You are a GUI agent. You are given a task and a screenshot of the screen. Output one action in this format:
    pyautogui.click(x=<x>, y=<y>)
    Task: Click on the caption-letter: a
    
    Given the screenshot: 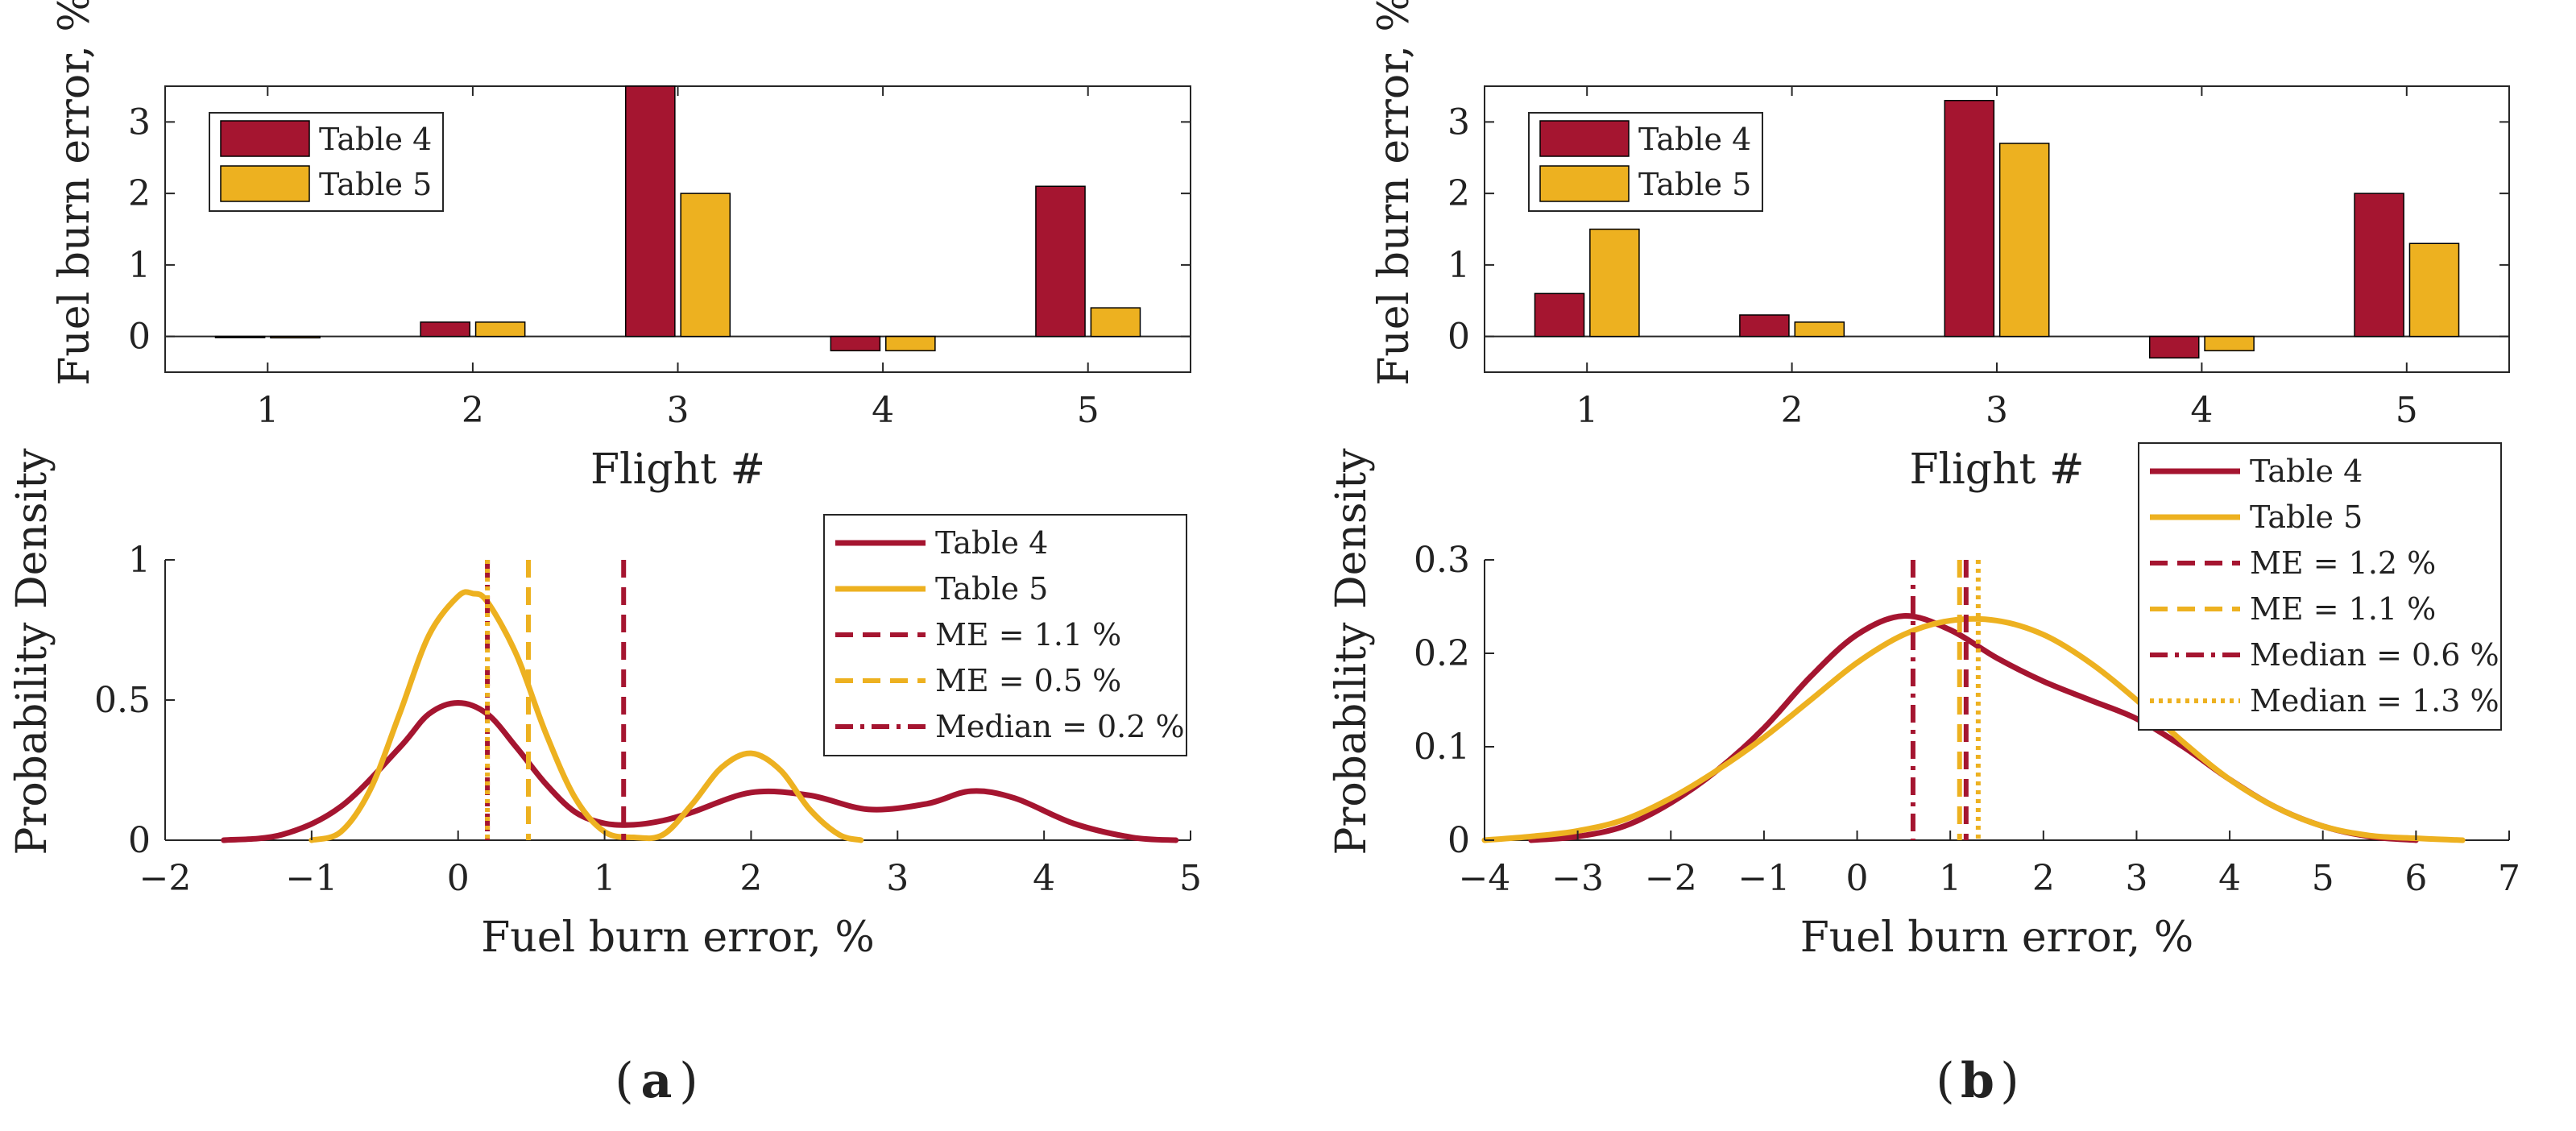 What is the action you would take?
    pyautogui.click(x=657, y=1081)
    